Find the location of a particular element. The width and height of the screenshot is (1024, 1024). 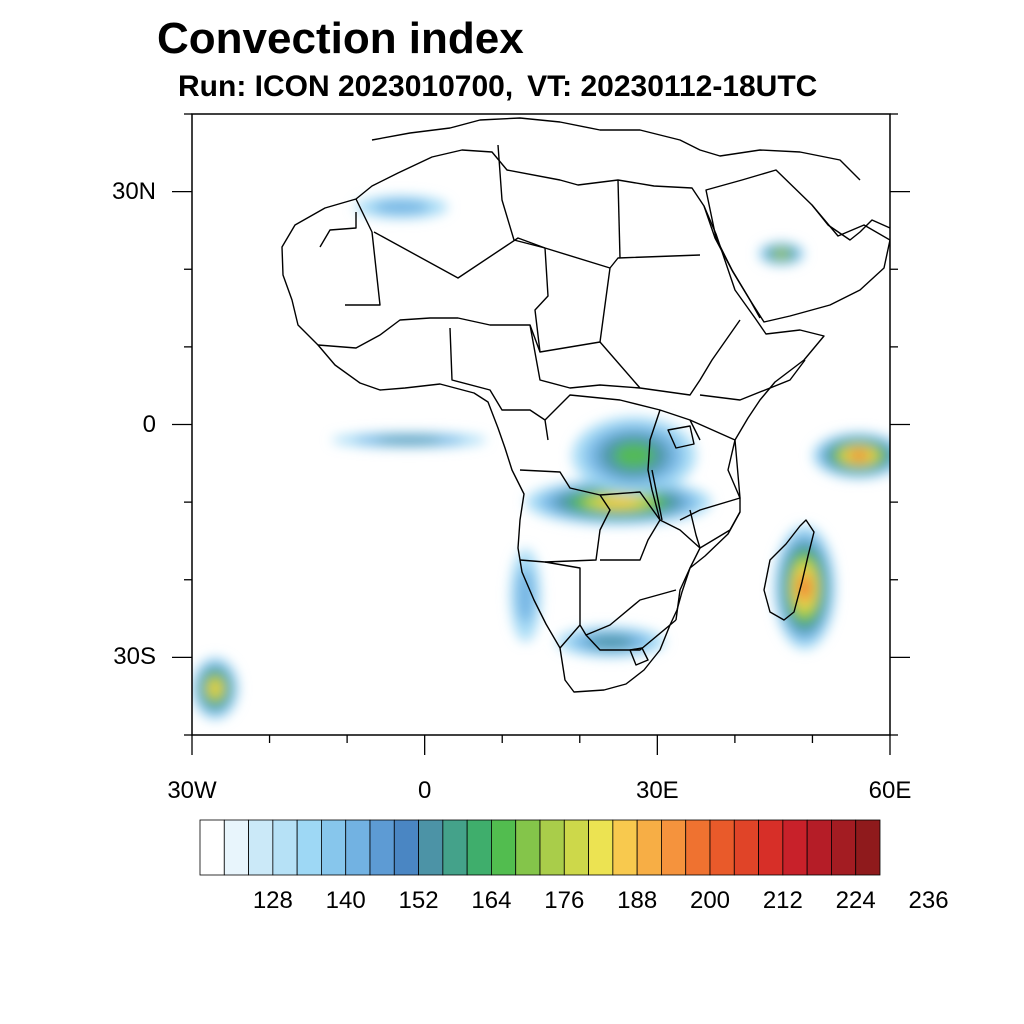

border-congo is located at coordinates (622, 417).